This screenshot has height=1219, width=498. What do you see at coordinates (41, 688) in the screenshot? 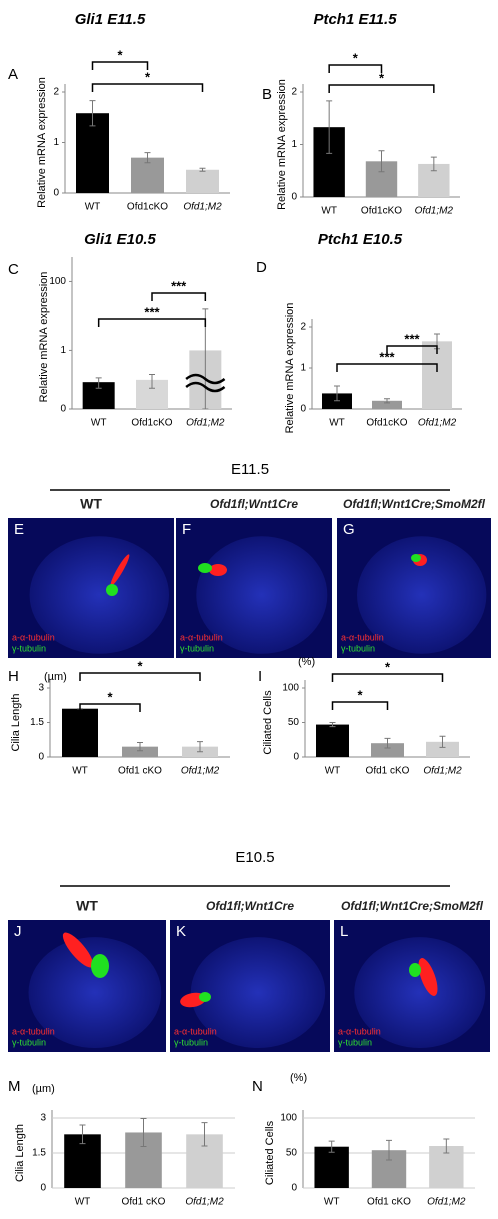
I see `y-tick-label: 3` at bounding box center [41, 688].